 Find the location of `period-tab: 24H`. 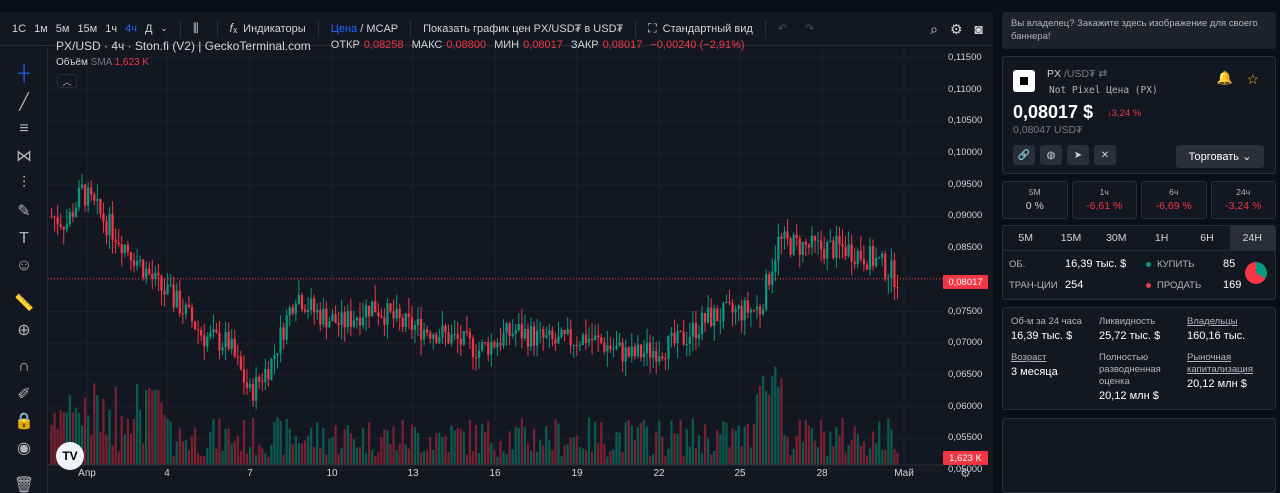

period-tab: 24H is located at coordinates (1252, 238).